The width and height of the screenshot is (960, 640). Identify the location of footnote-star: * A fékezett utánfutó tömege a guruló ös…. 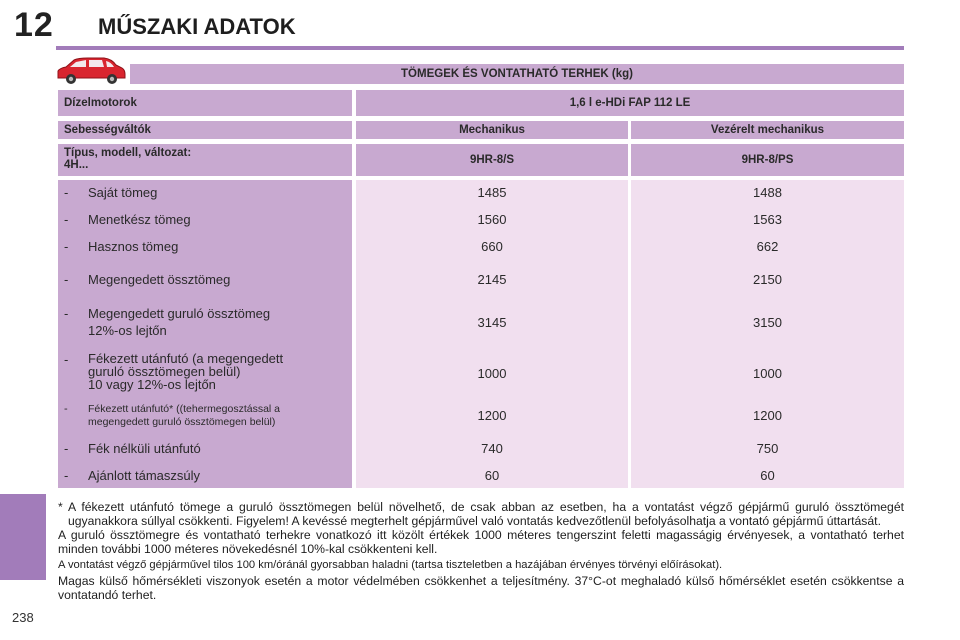
(481, 514).